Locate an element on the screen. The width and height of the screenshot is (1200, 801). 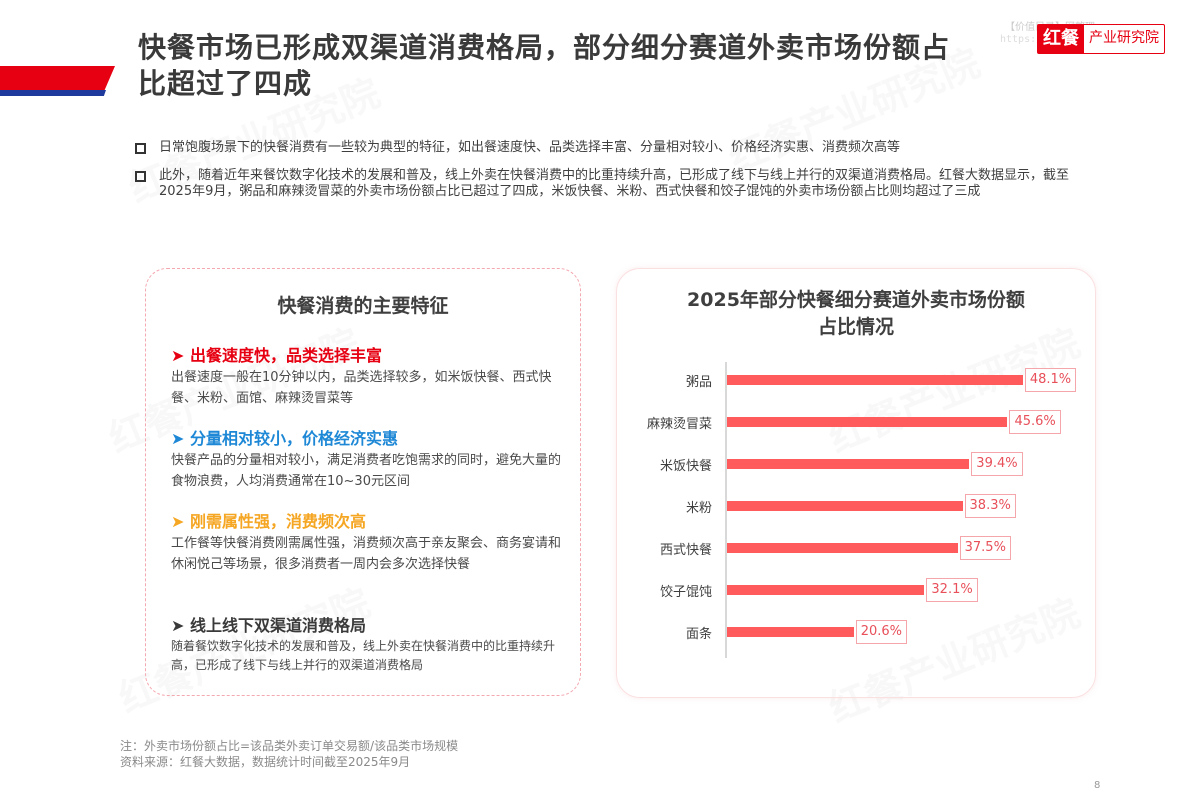
bar-category-label: 西式快餐 is located at coordinates (685, 550).